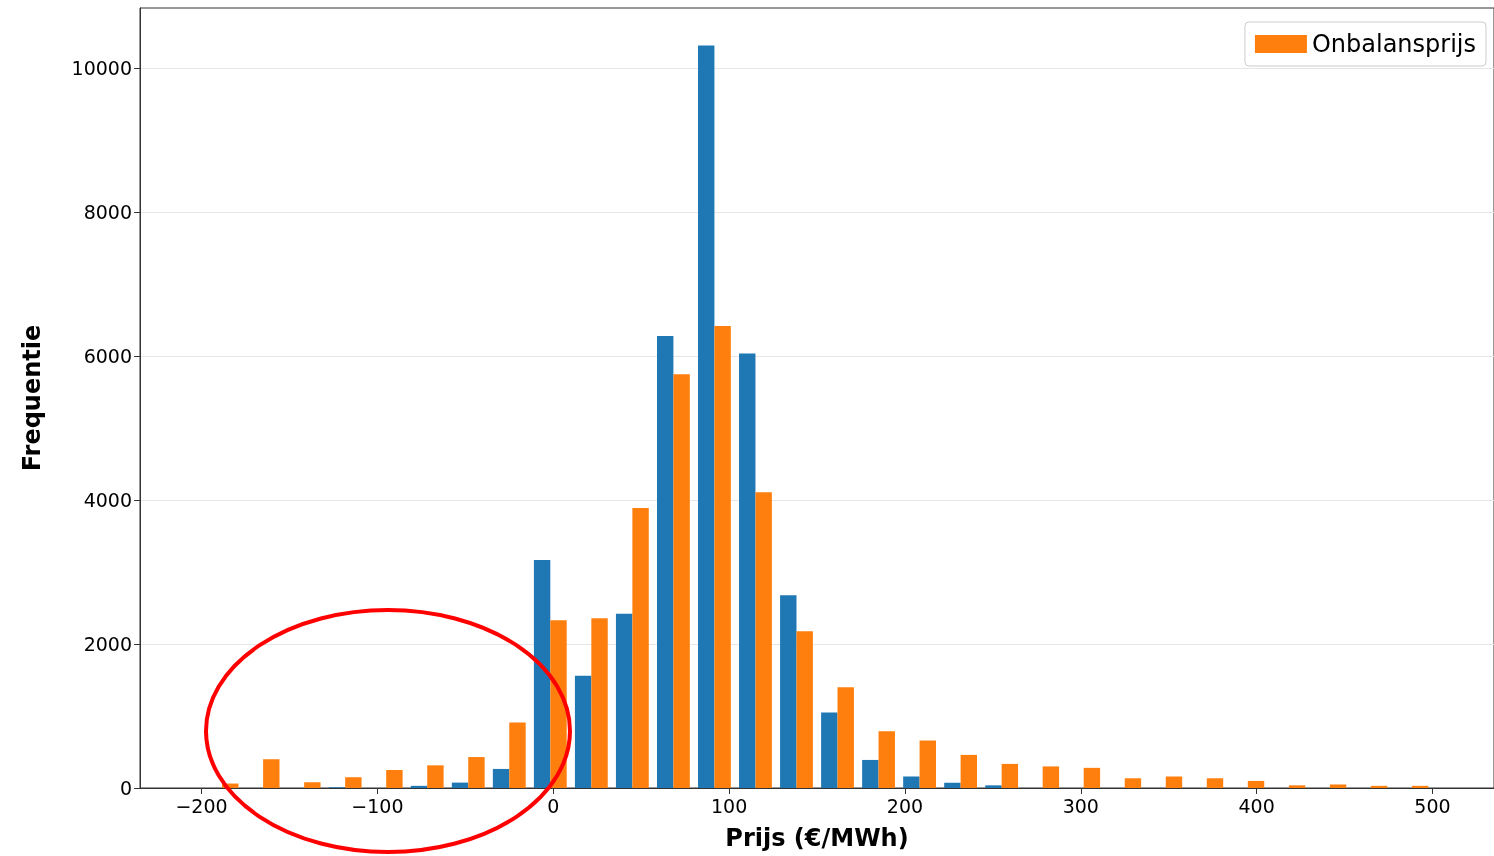  What do you see at coordinates (553, 805) in the screenshot?
I see `x-tick-label: 0` at bounding box center [553, 805].